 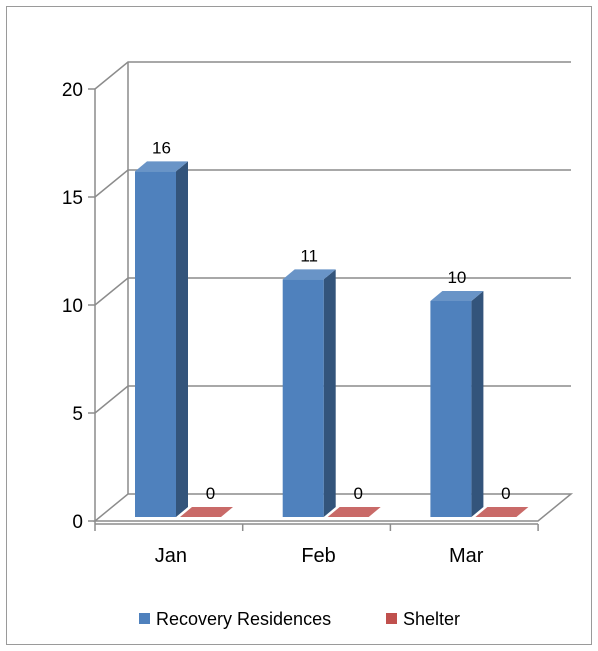 I want to click on data-label: 11, so click(x=309, y=255).